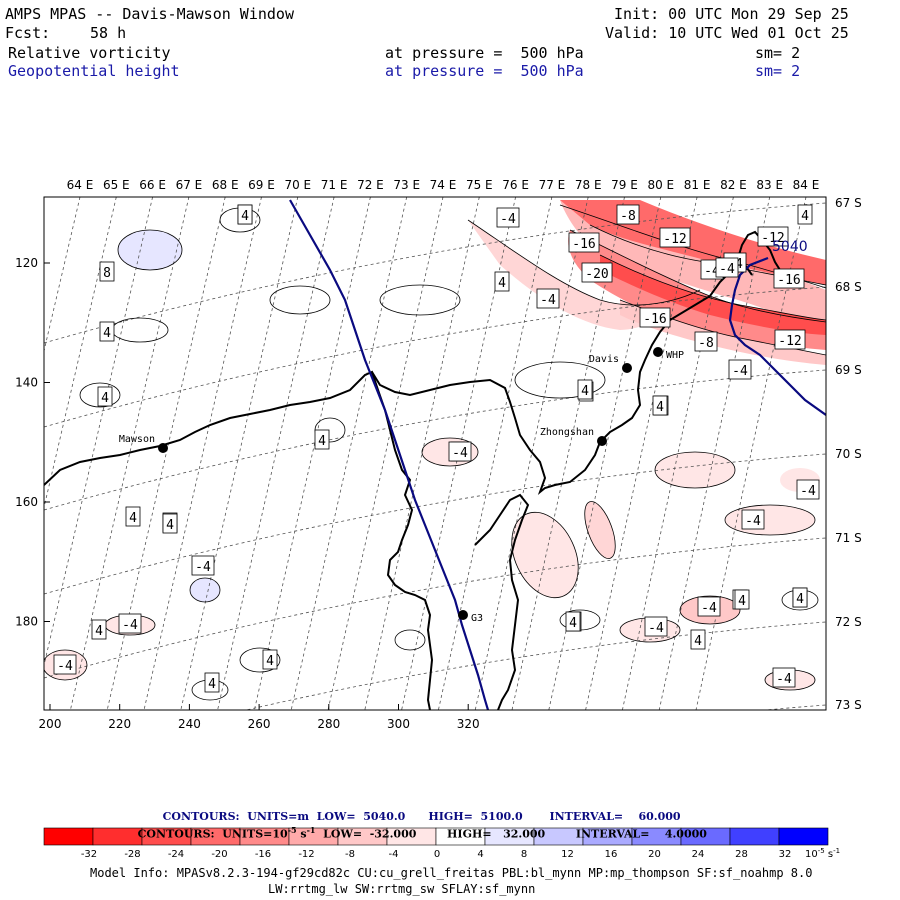  I want to click on lon-label: 75 E, so click(479, 185).